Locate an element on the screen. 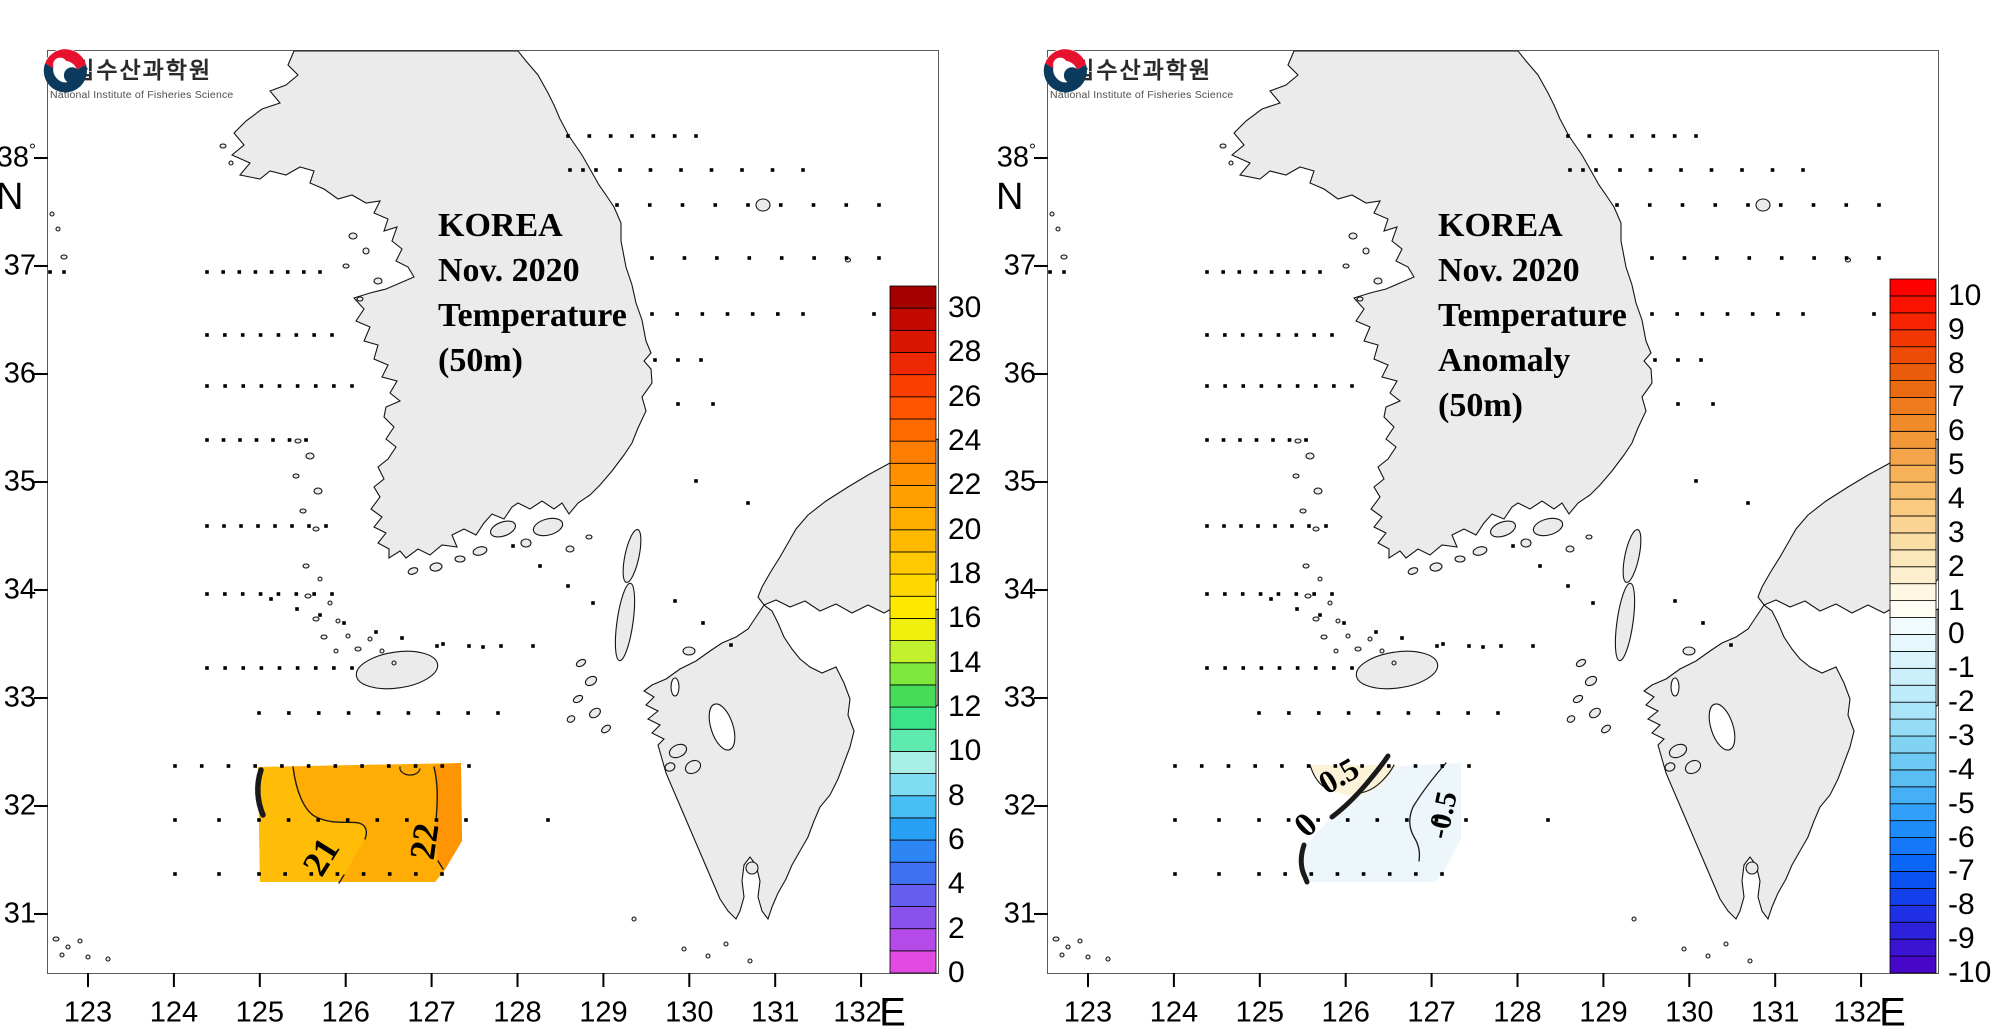 The image size is (2000, 1036). lon-tick-label: 126 is located at coordinates (1345, 1012).